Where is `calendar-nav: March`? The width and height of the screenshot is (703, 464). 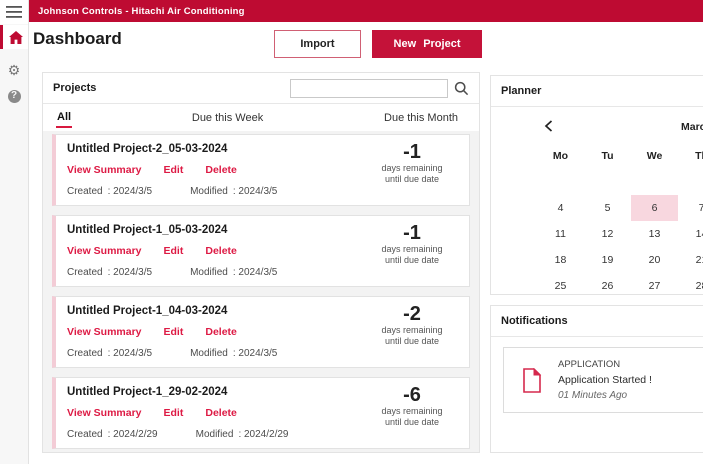 calendar-nav: March is located at coordinates (597, 128).